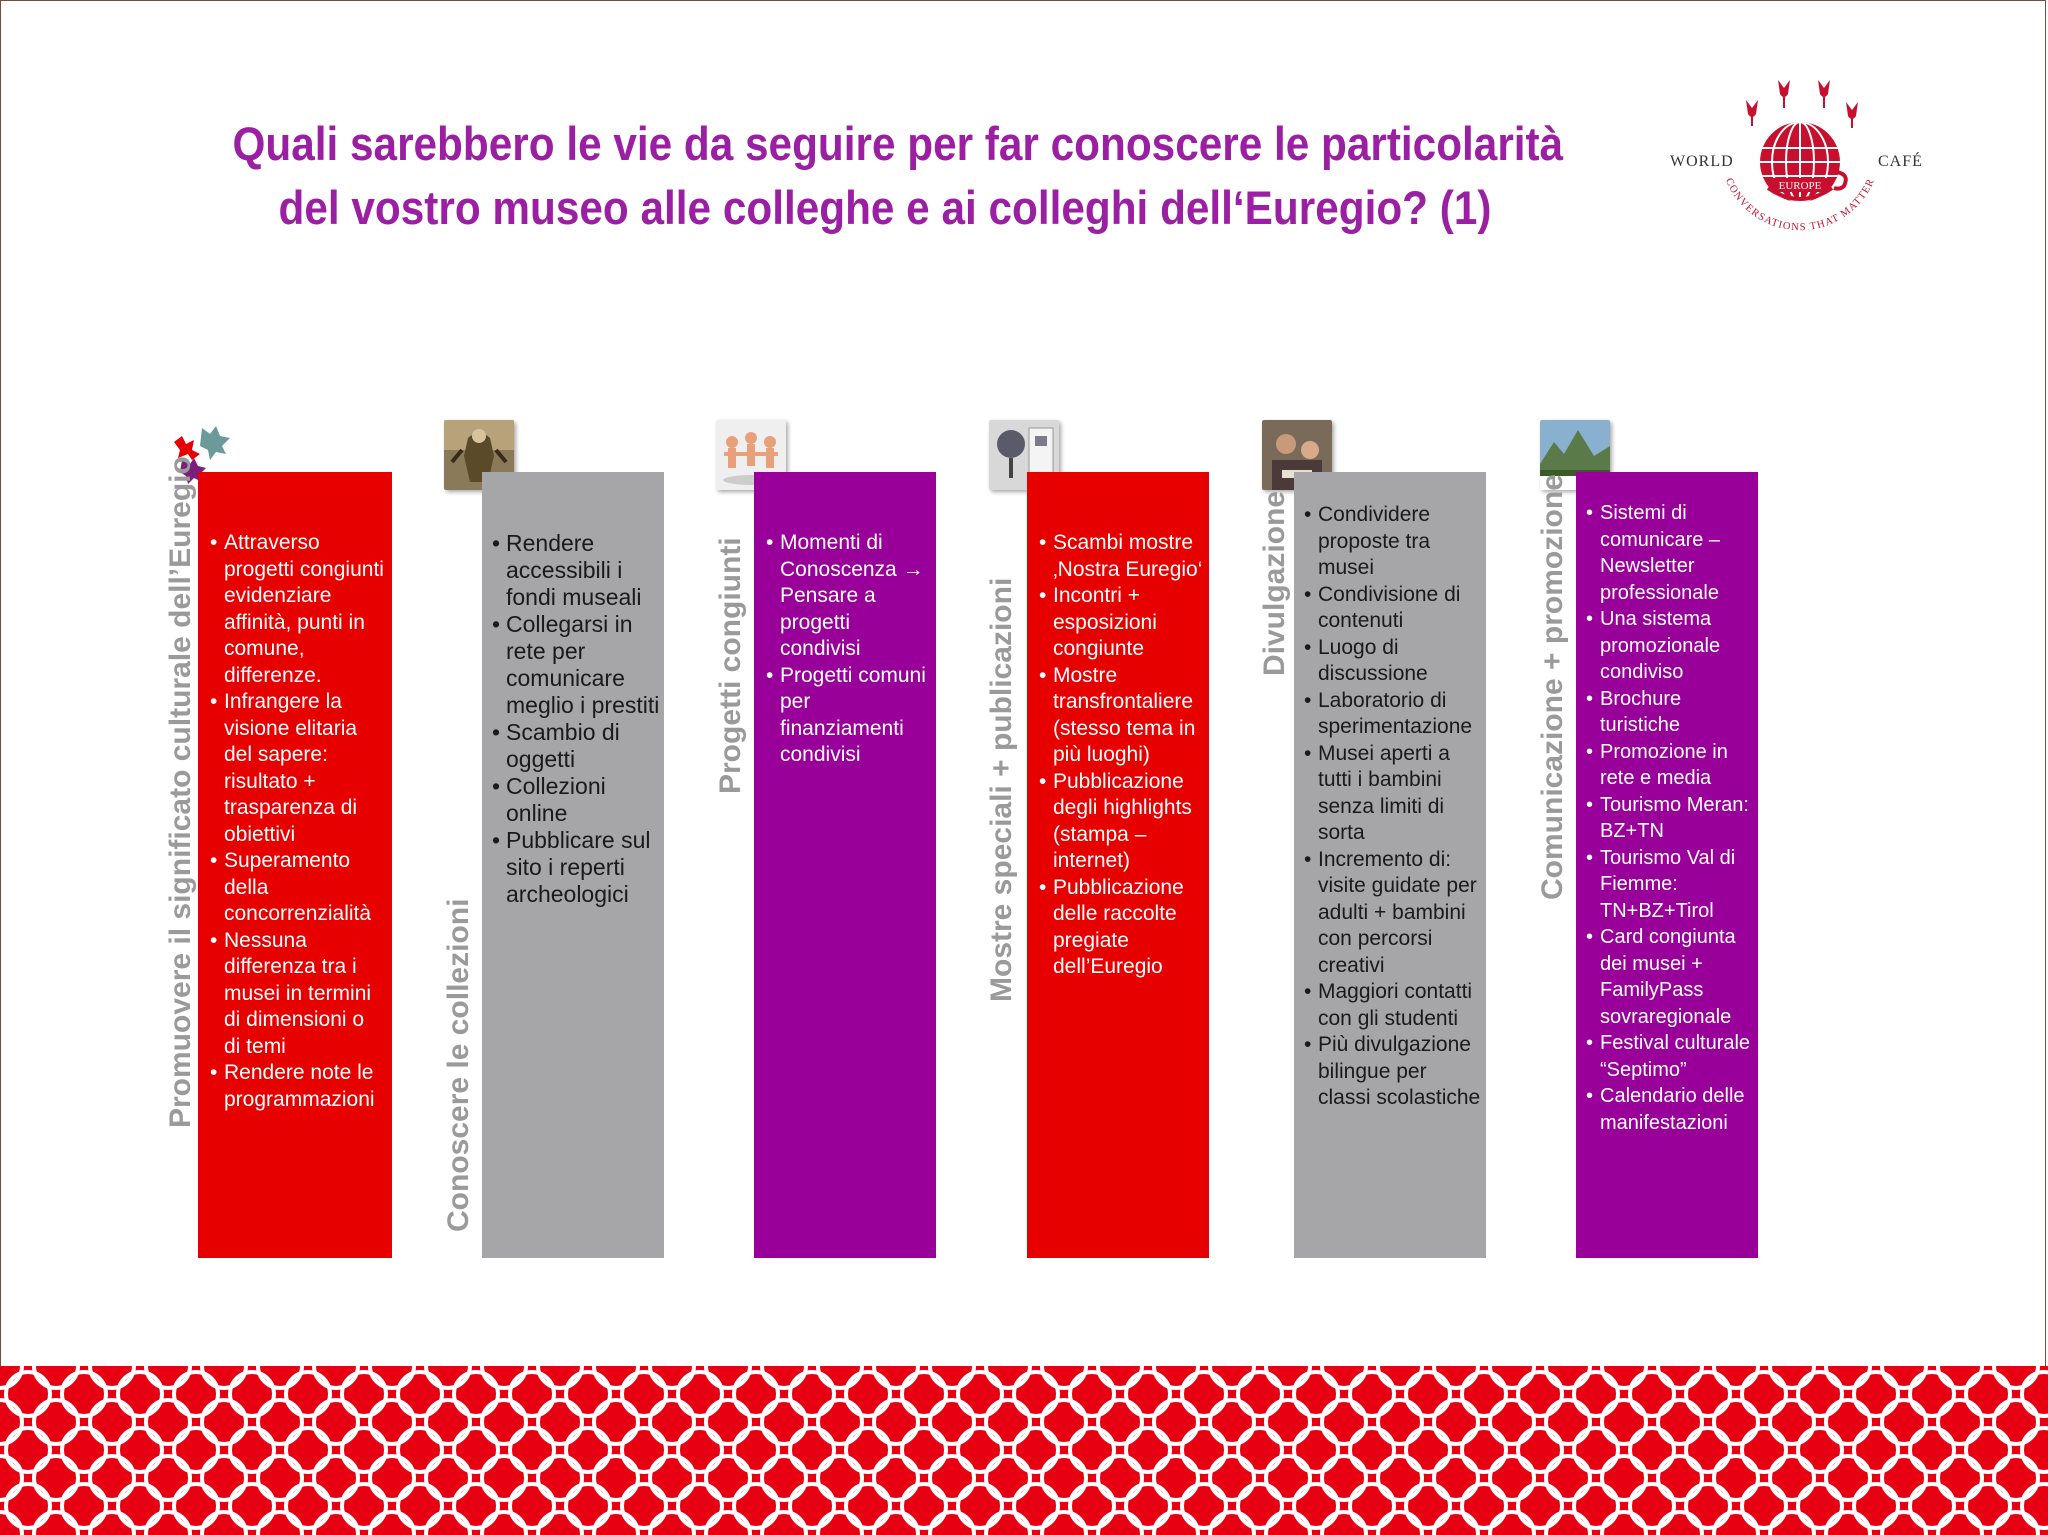  Describe the element at coordinates (1393, 542) in the screenshot. I see `list-item: Condividere proposte tra musei` at that location.